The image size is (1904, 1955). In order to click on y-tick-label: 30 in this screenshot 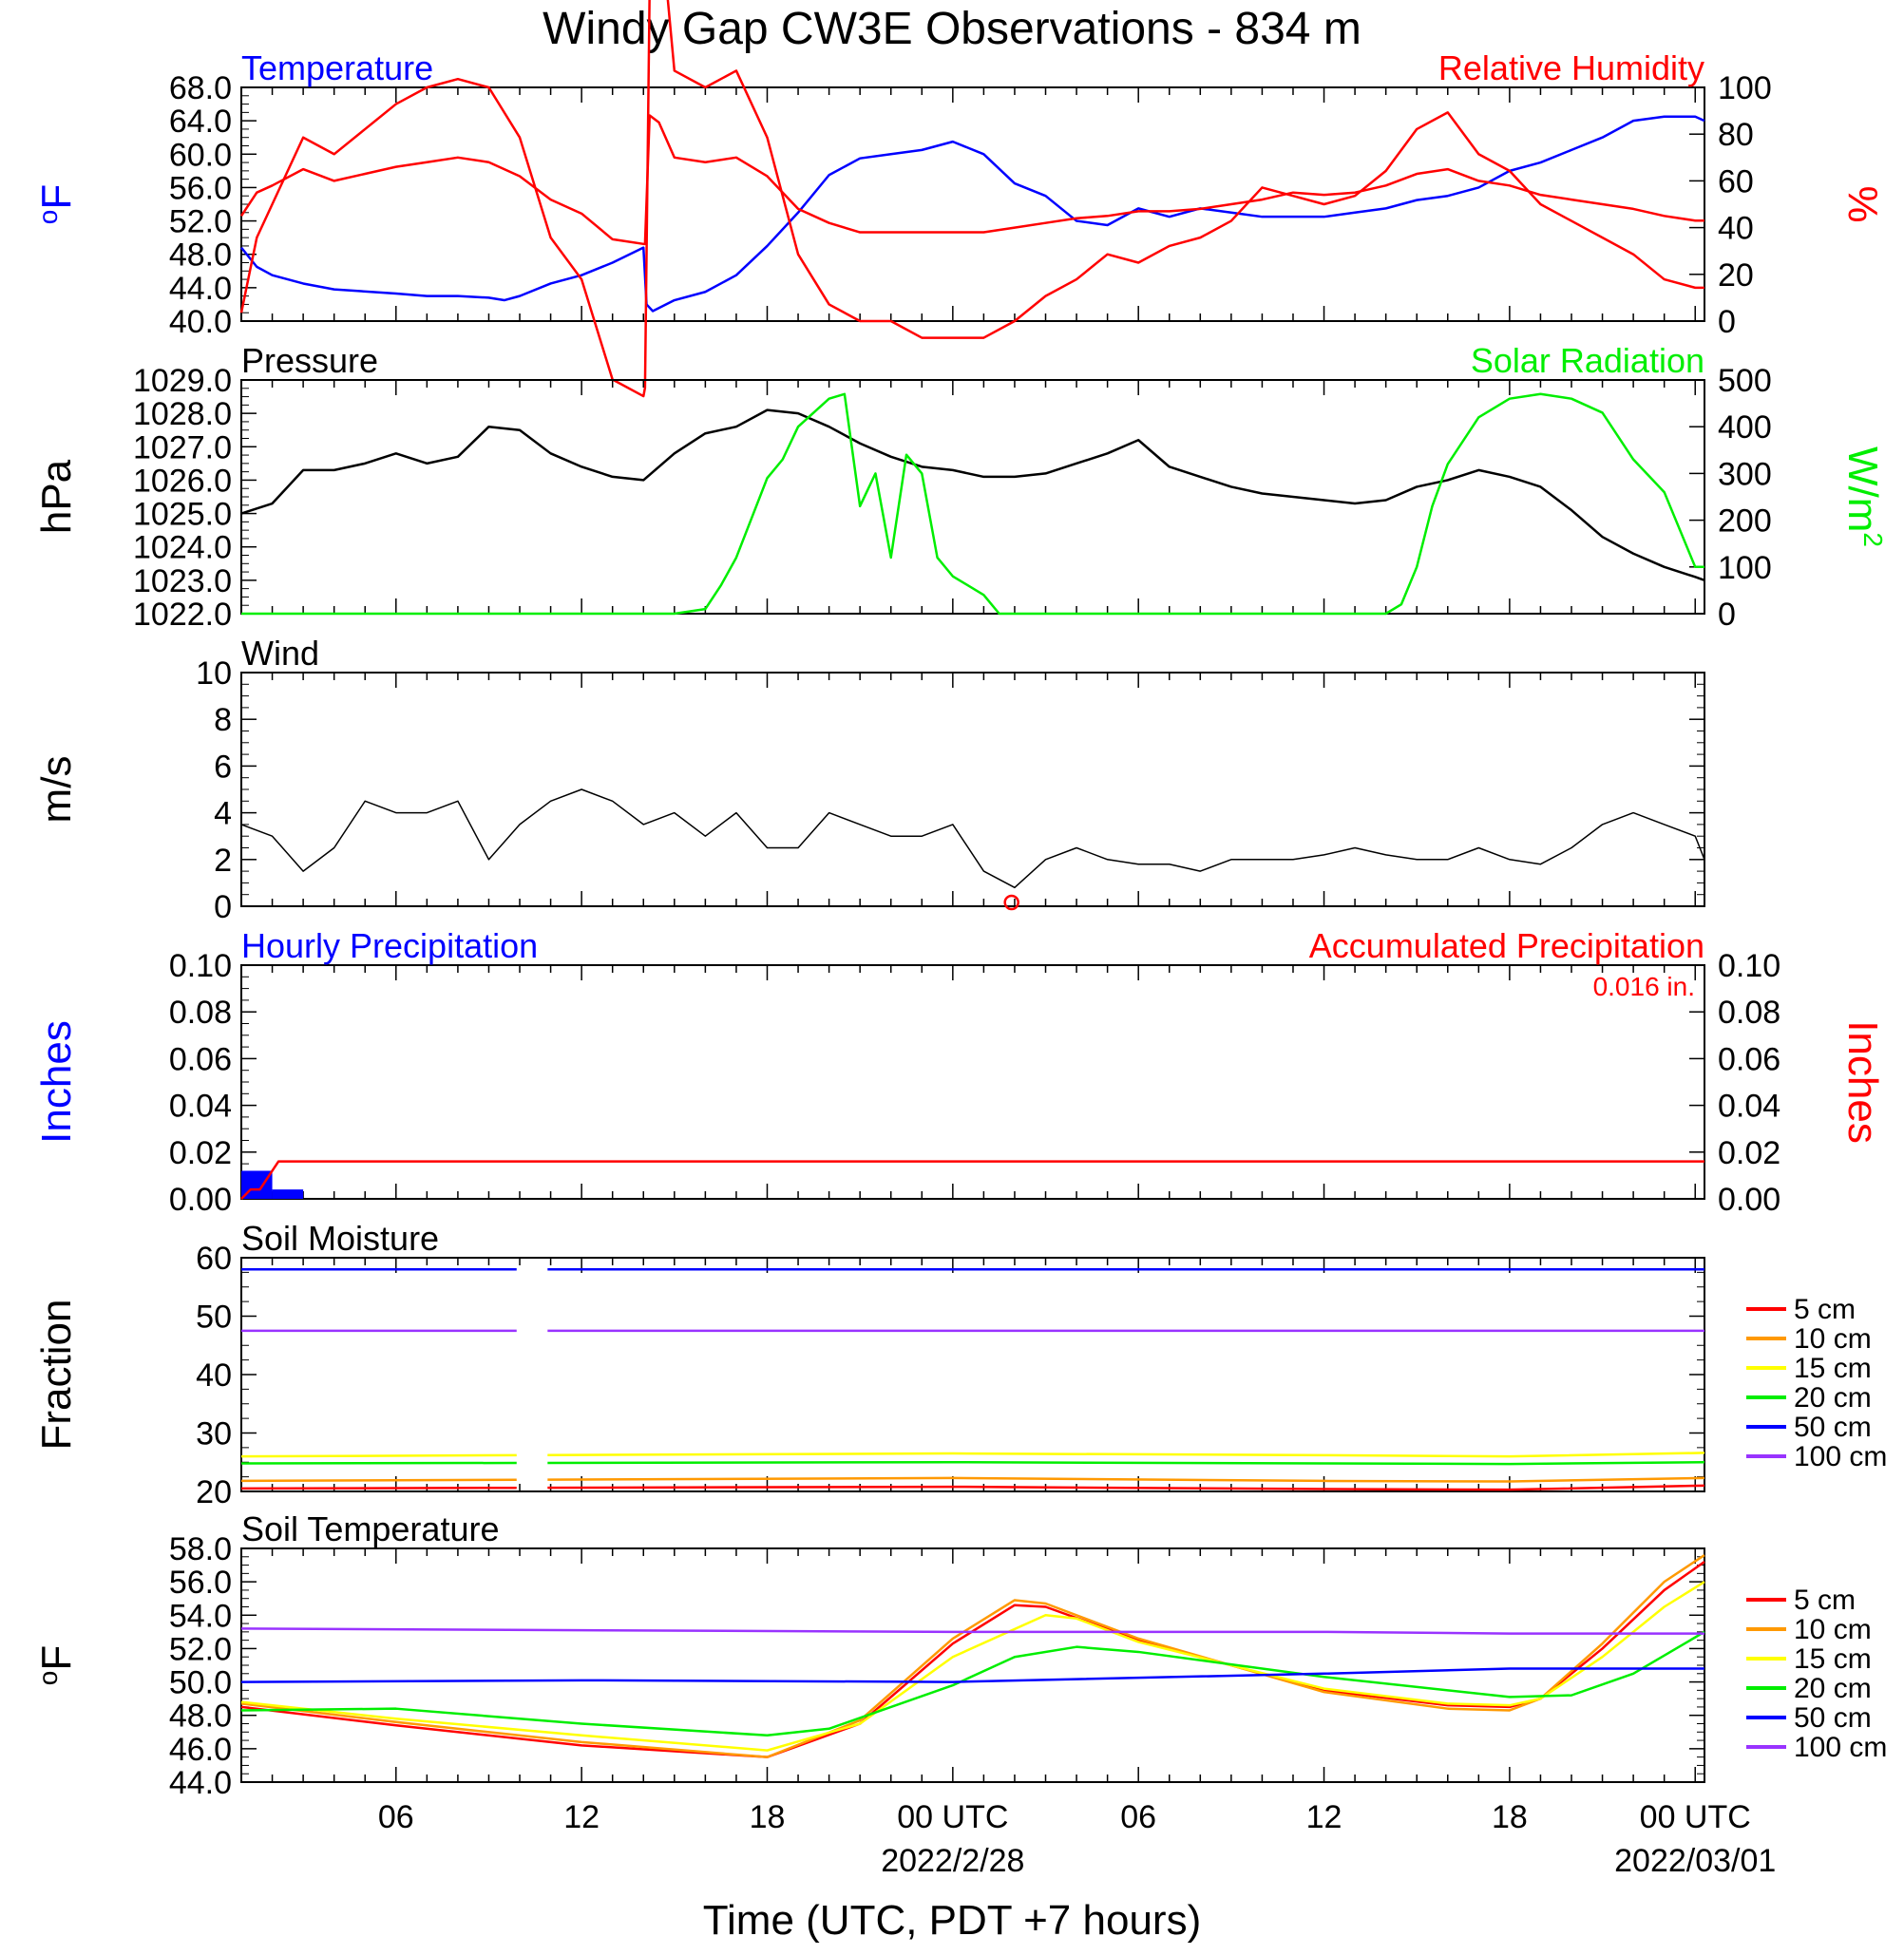, I will do `click(214, 1434)`.